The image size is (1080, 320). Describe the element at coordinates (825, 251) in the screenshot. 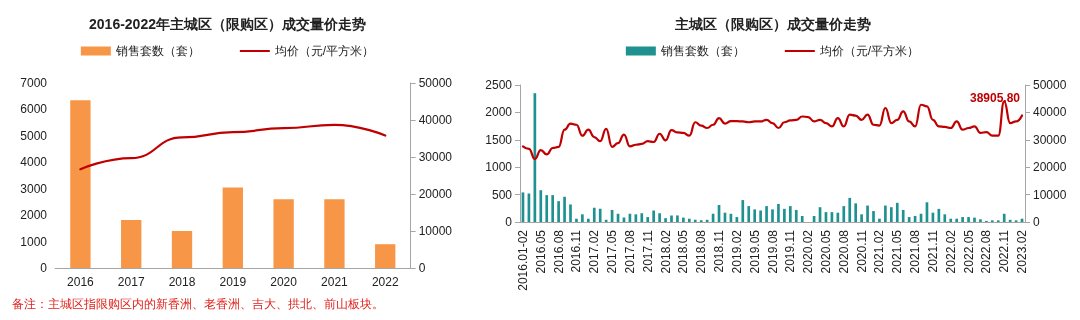

I see `x-tick-label: 2020.05` at that location.